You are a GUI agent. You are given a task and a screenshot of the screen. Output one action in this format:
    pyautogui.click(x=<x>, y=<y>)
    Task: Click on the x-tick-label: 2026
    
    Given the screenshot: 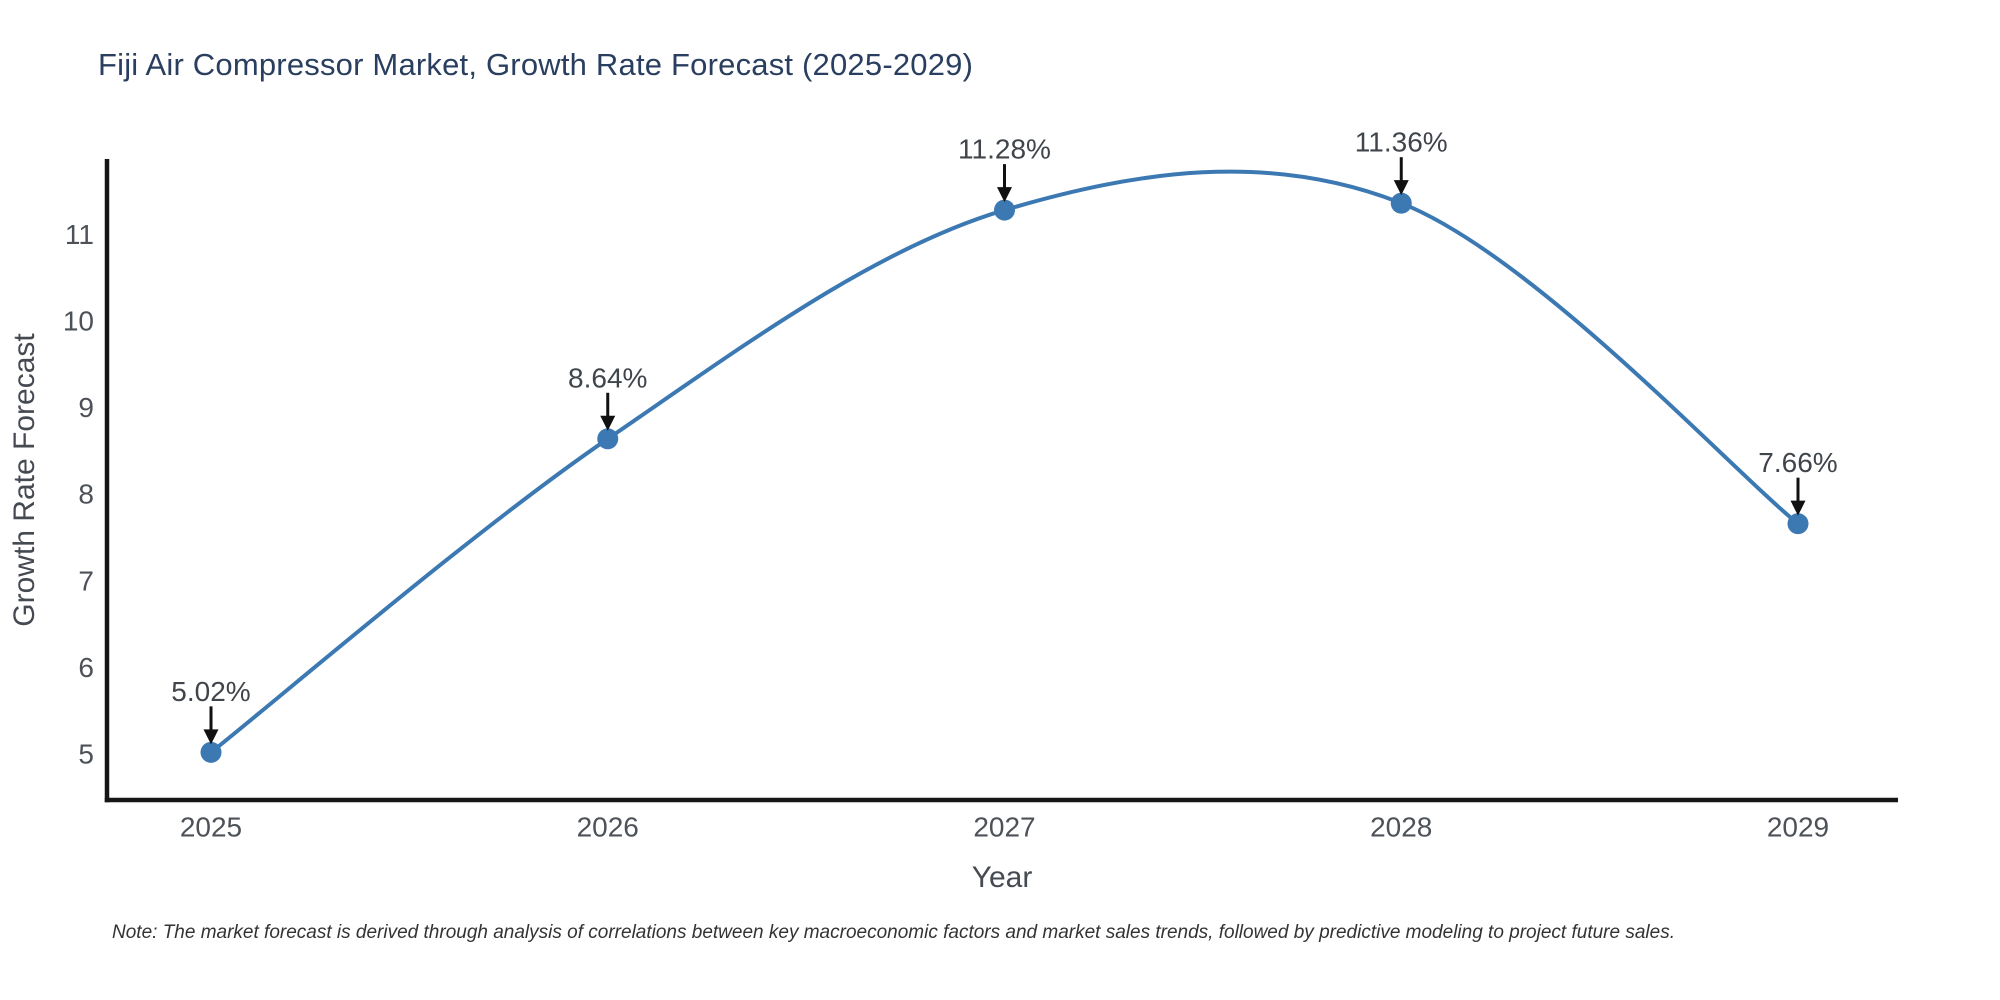 What is the action you would take?
    pyautogui.click(x=608, y=827)
    